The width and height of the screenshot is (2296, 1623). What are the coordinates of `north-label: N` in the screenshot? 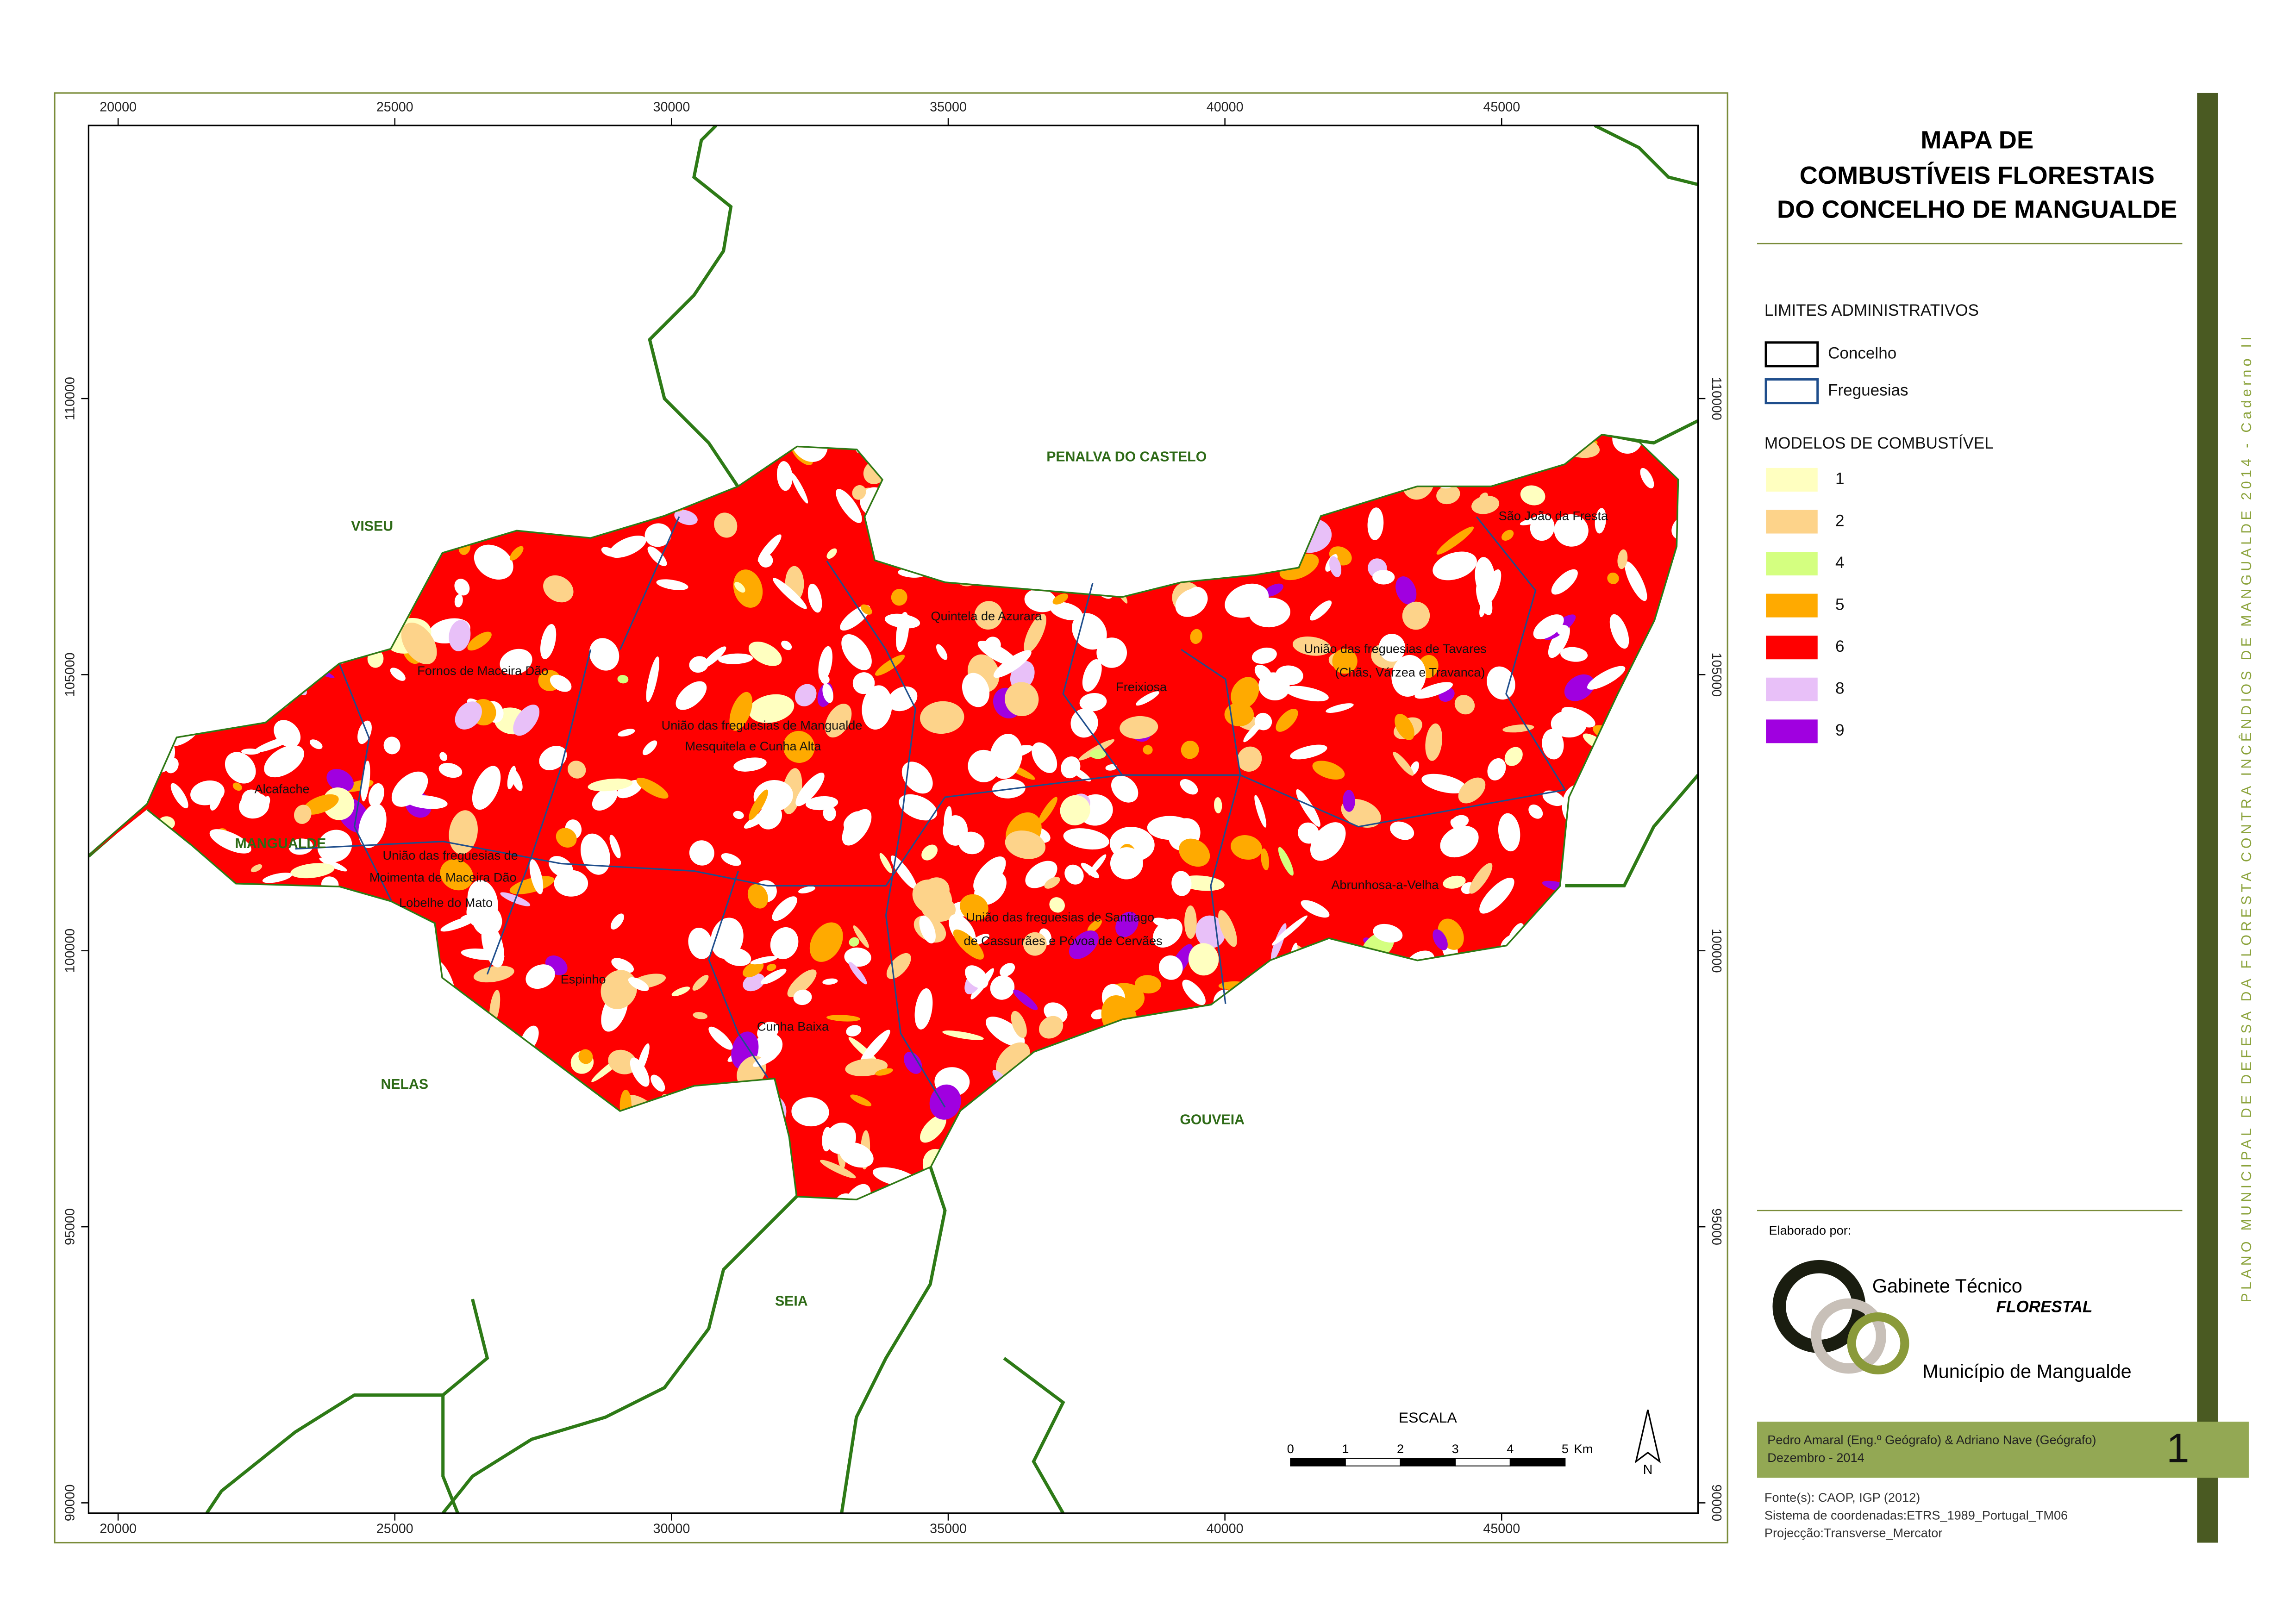 It's located at (1648, 1470).